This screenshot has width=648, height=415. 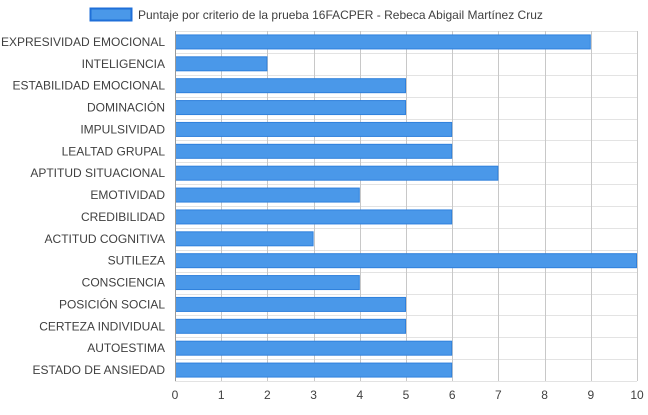 What do you see at coordinates (127, 195) in the screenshot?
I see `category-label: EMOTIVIDAD` at bounding box center [127, 195].